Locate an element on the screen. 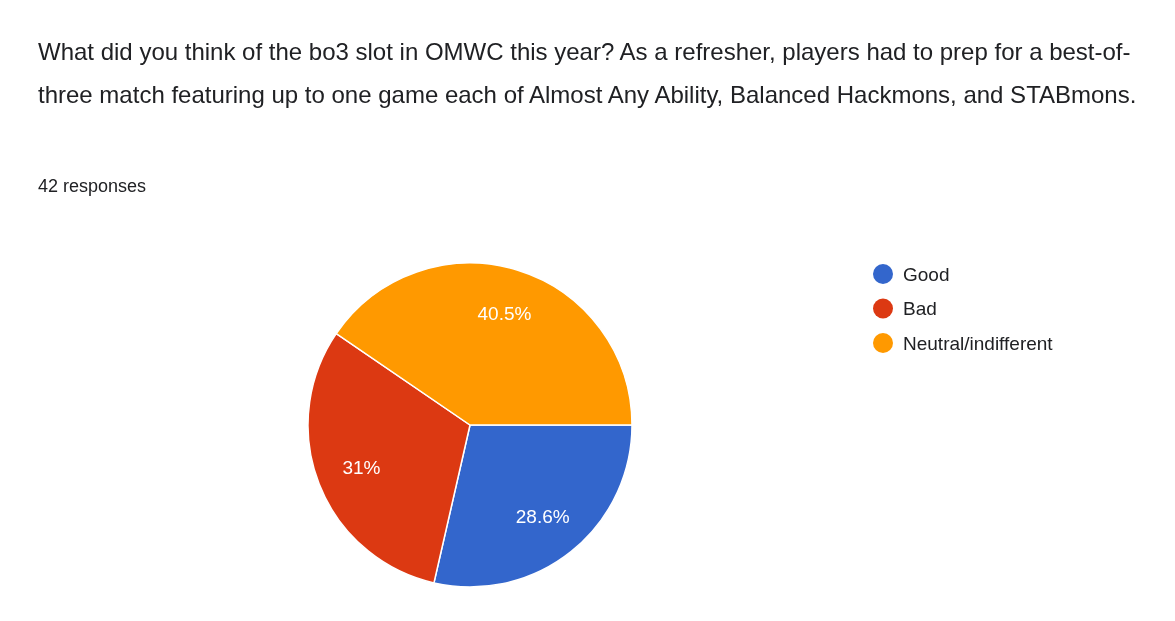 The height and width of the screenshot is (621, 1175). legend-label: Neutral/indifferent is located at coordinates (978, 343).